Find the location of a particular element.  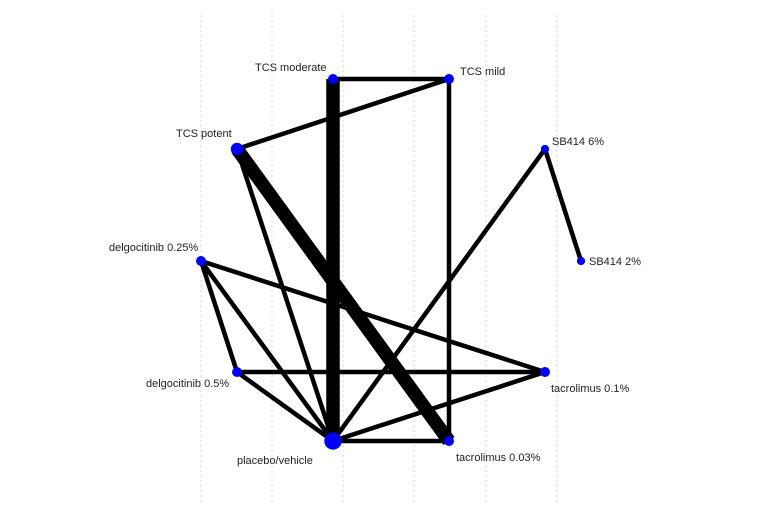

node-label-tacro_01: tacrolimus 0.1% is located at coordinates (590, 389).